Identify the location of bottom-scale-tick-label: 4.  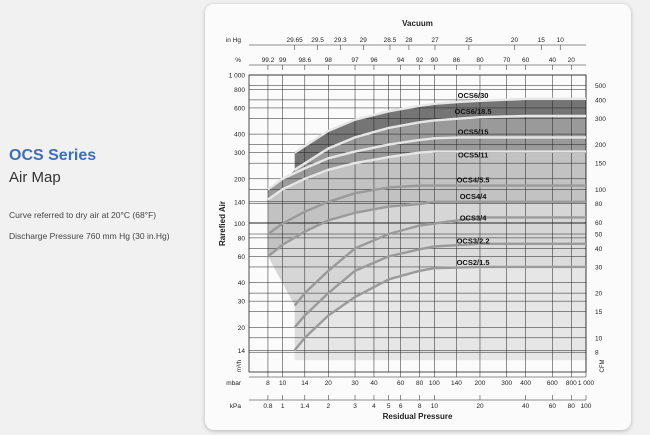
(374, 406).